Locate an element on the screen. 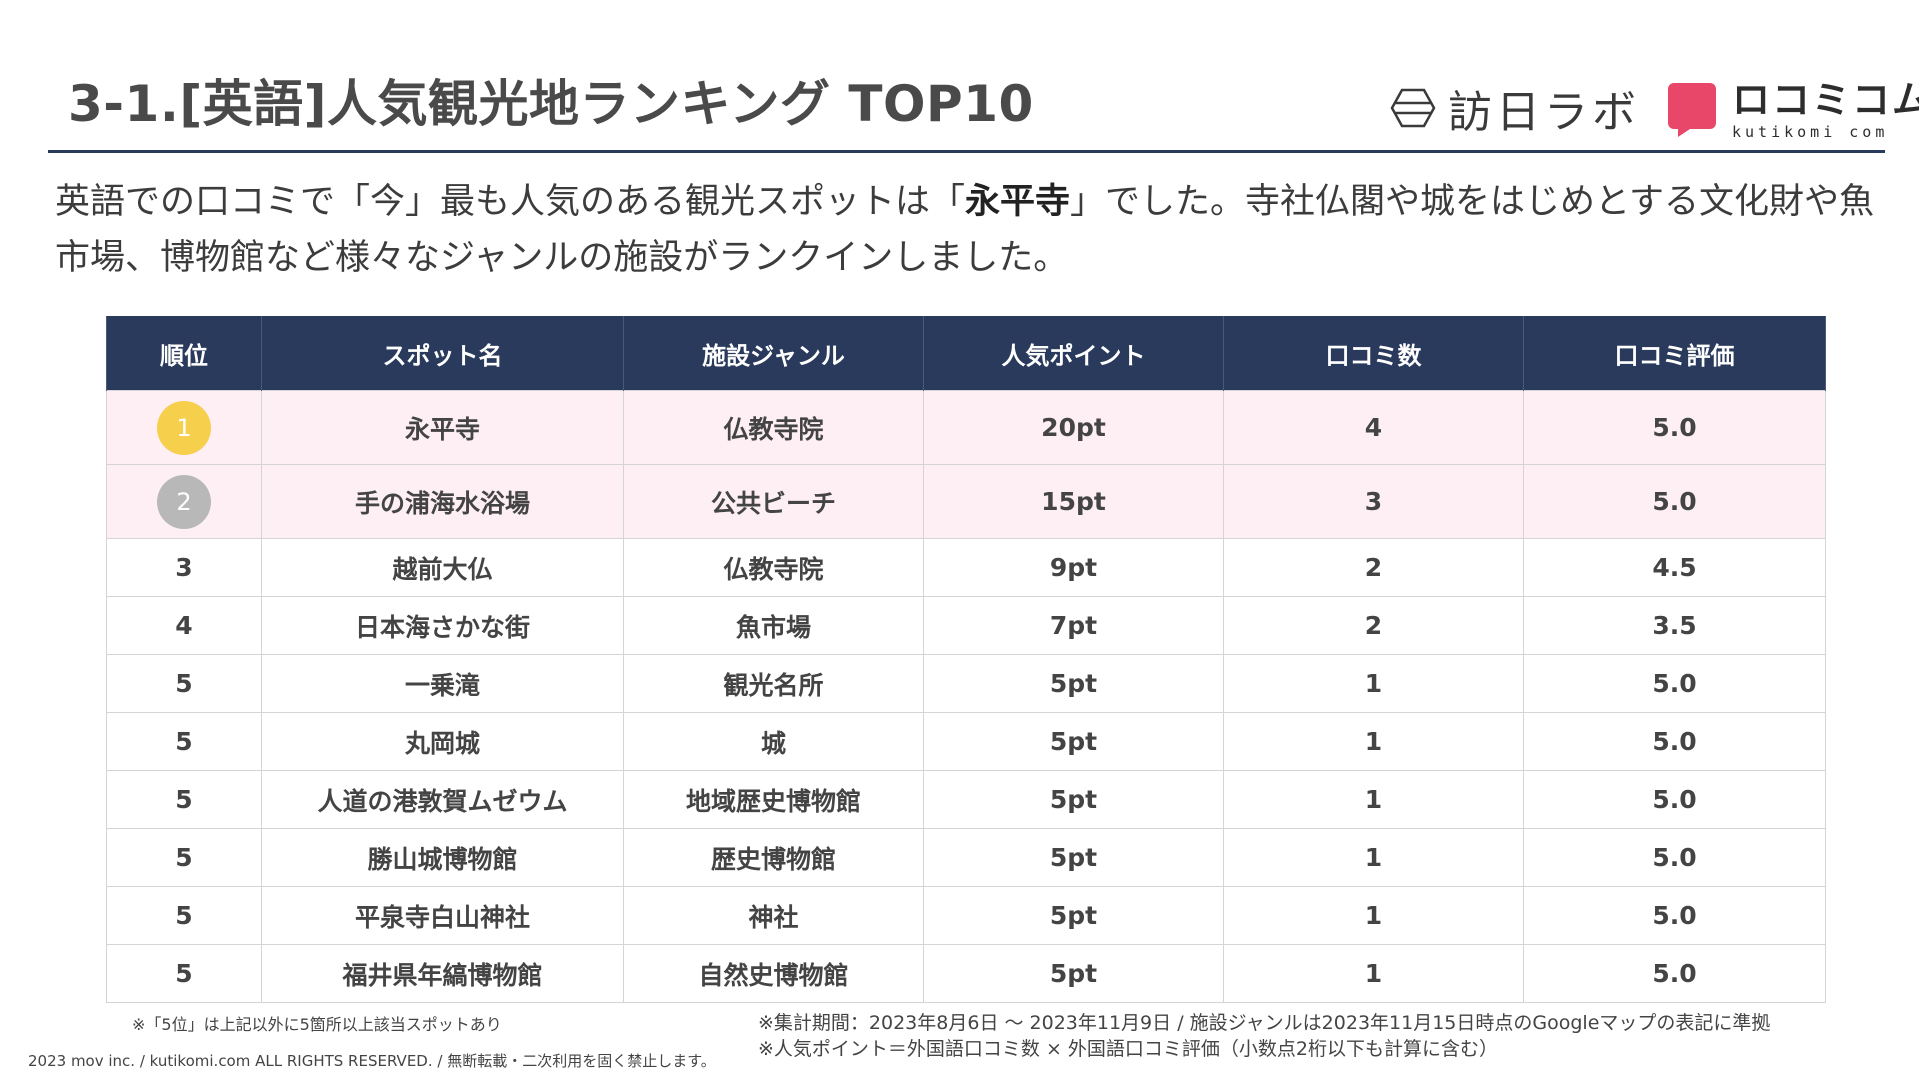  header-review-rating: 口コミ評価 is located at coordinates (1674, 353).